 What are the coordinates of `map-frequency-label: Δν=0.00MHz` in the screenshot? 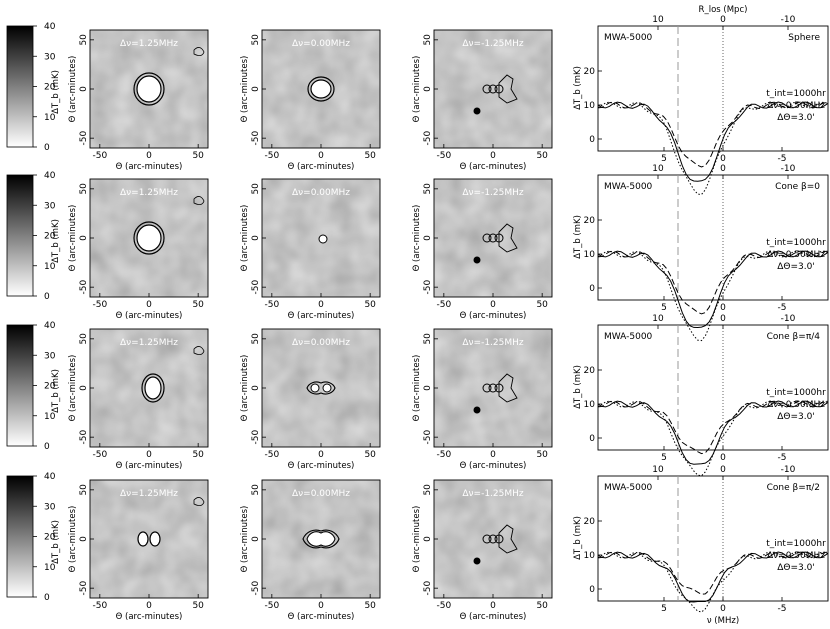 It's located at (321, 494).